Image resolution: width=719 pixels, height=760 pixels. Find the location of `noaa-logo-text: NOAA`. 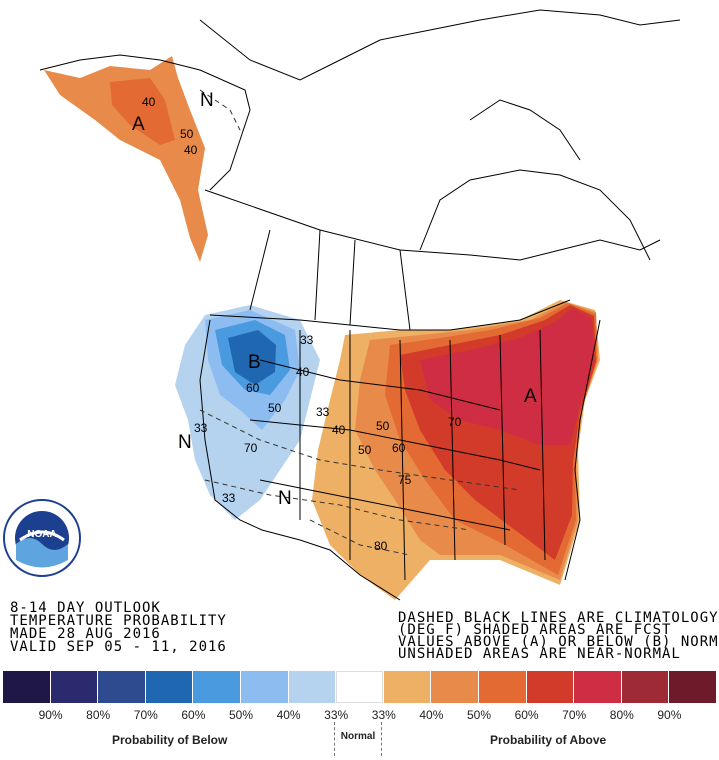

noaa-logo-text: NOAA is located at coordinates (41, 534).